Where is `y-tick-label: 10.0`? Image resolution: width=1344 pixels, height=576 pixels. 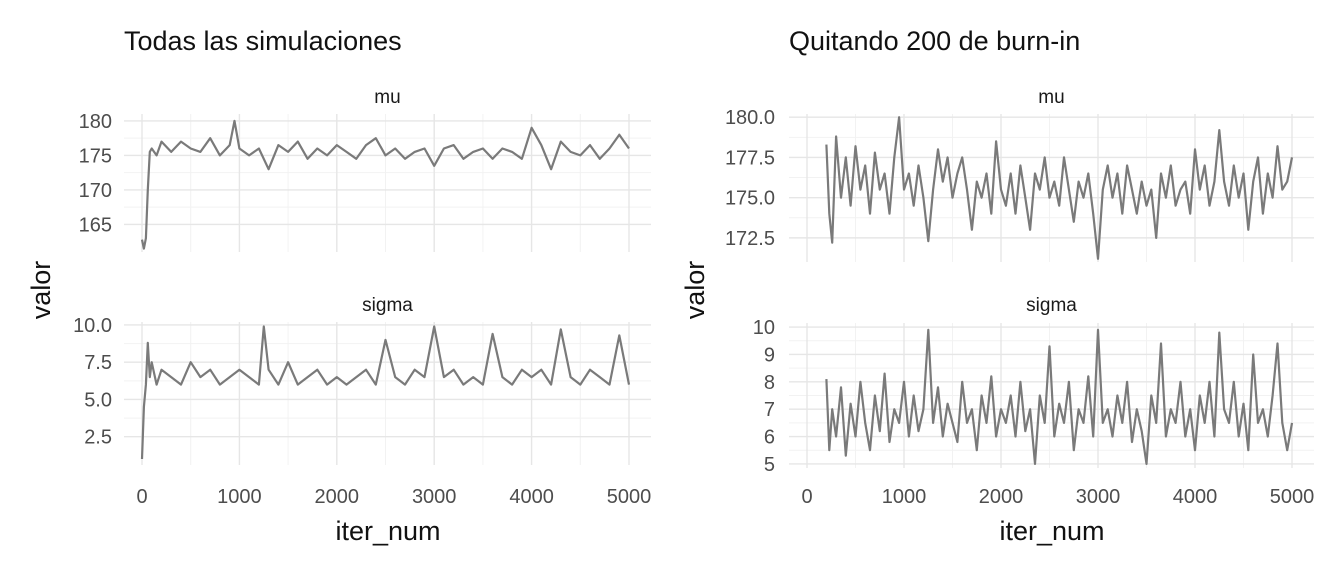
y-tick-label: 10.0 is located at coordinates (92, 326).